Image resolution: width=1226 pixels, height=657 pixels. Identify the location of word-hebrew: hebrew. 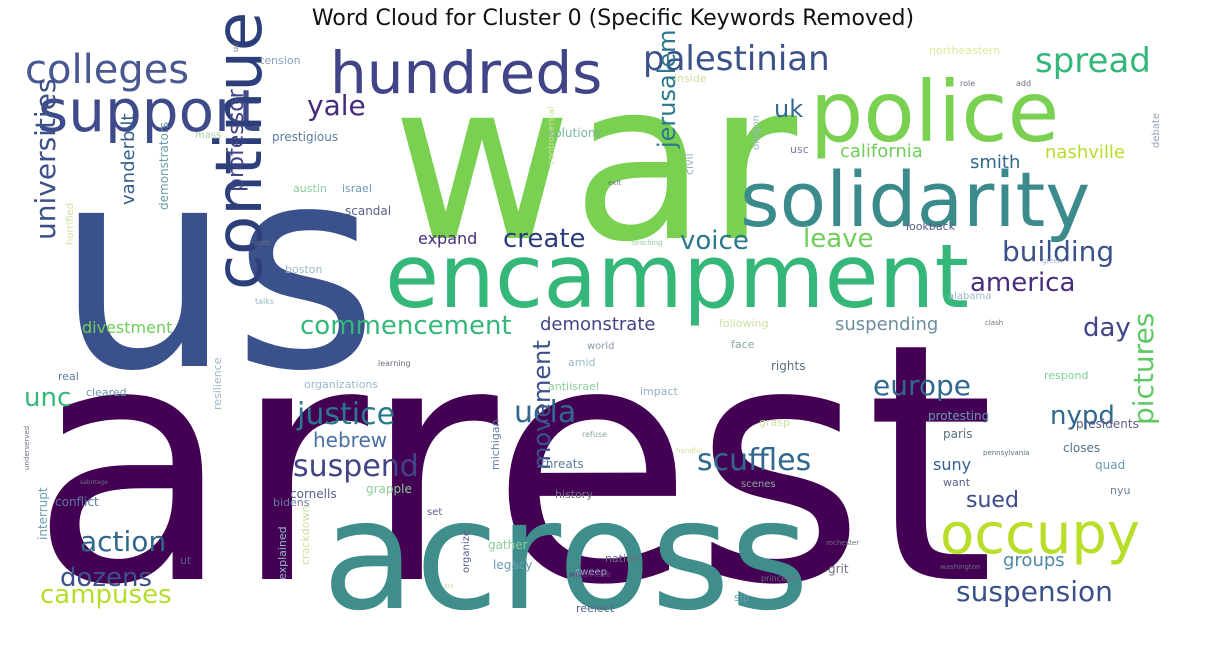
(350, 440).